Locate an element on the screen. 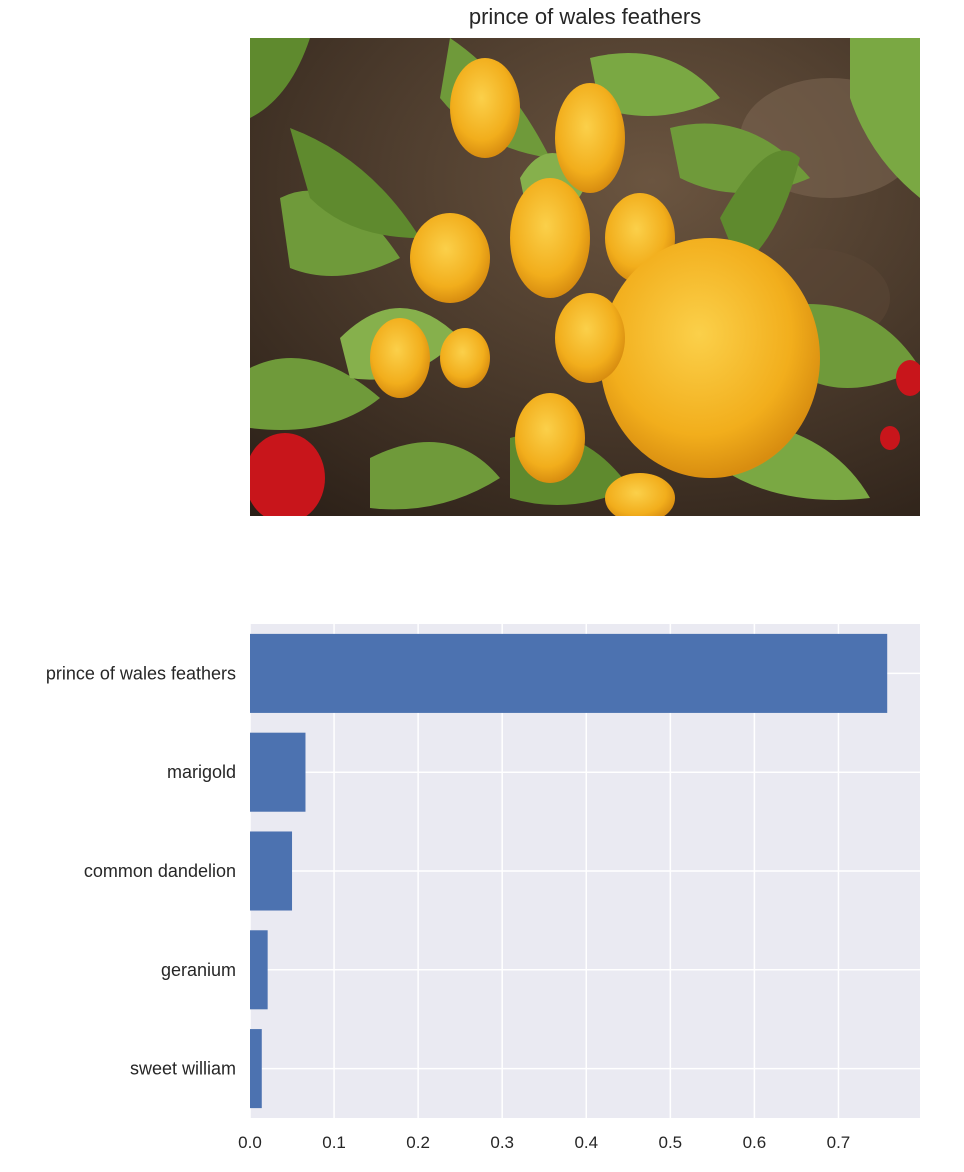  x-tick-label: 0.1 is located at coordinates (334, 1142).